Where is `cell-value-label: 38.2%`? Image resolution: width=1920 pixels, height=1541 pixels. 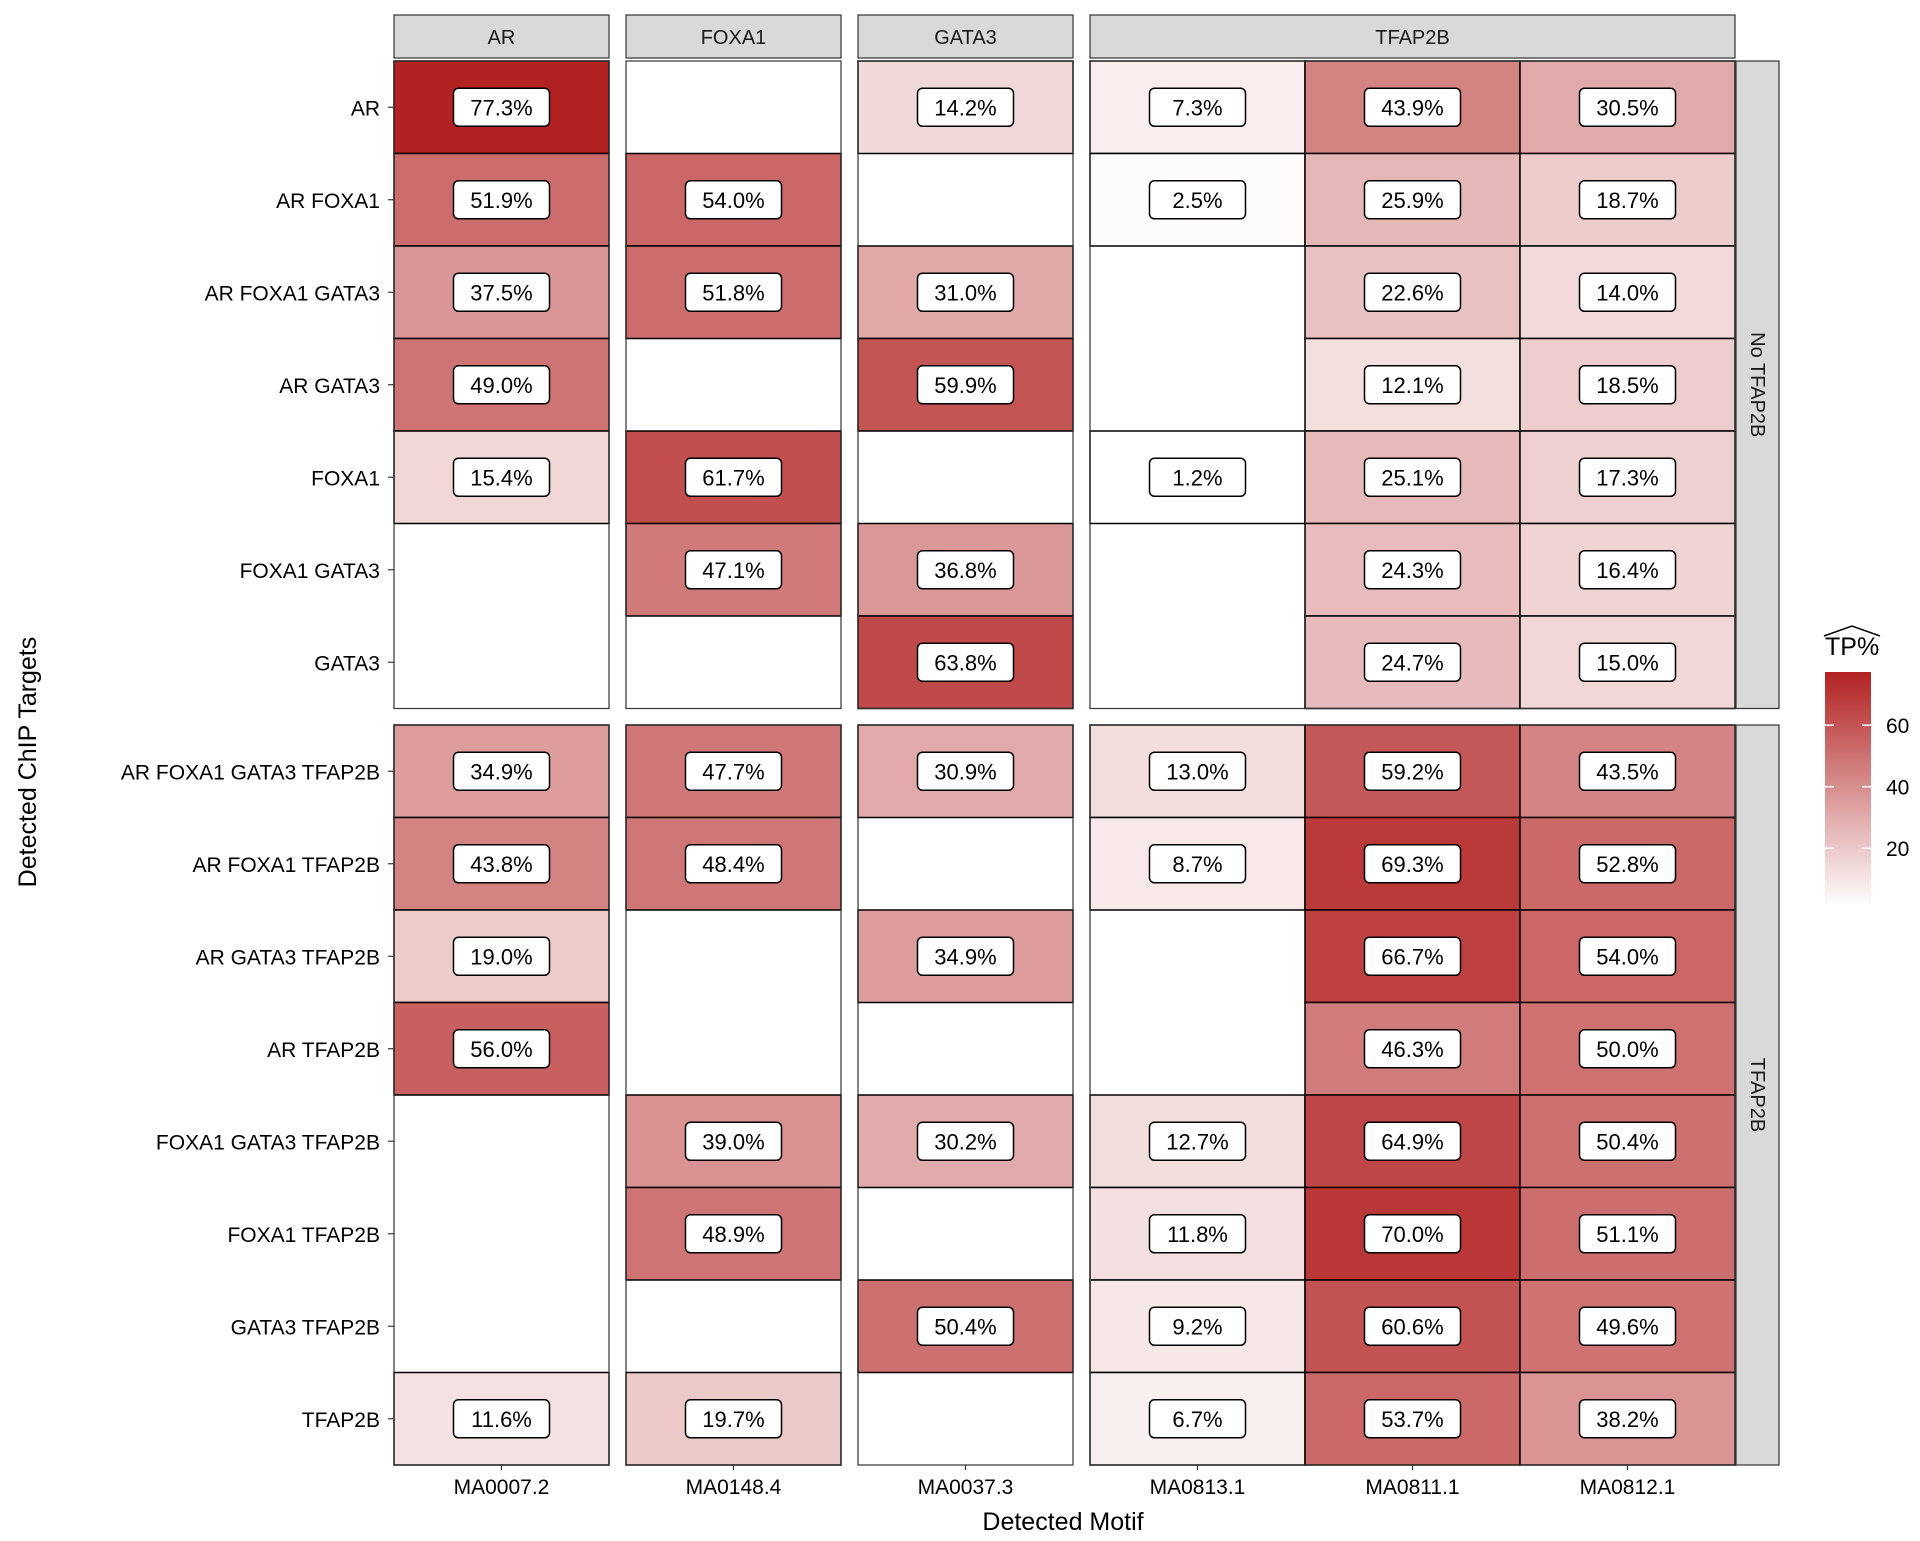 cell-value-label: 38.2% is located at coordinates (1627, 1419).